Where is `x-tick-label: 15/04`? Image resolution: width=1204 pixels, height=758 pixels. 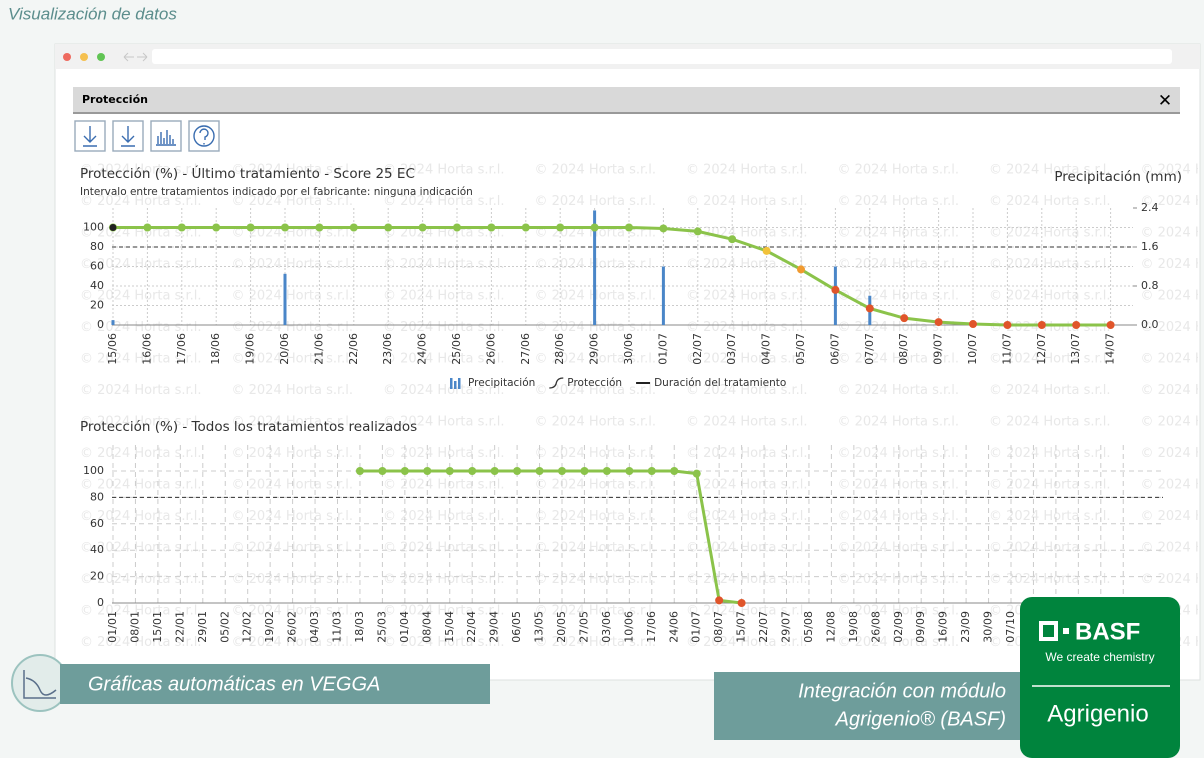
x-tick-label: 15/04 is located at coordinates (449, 627).